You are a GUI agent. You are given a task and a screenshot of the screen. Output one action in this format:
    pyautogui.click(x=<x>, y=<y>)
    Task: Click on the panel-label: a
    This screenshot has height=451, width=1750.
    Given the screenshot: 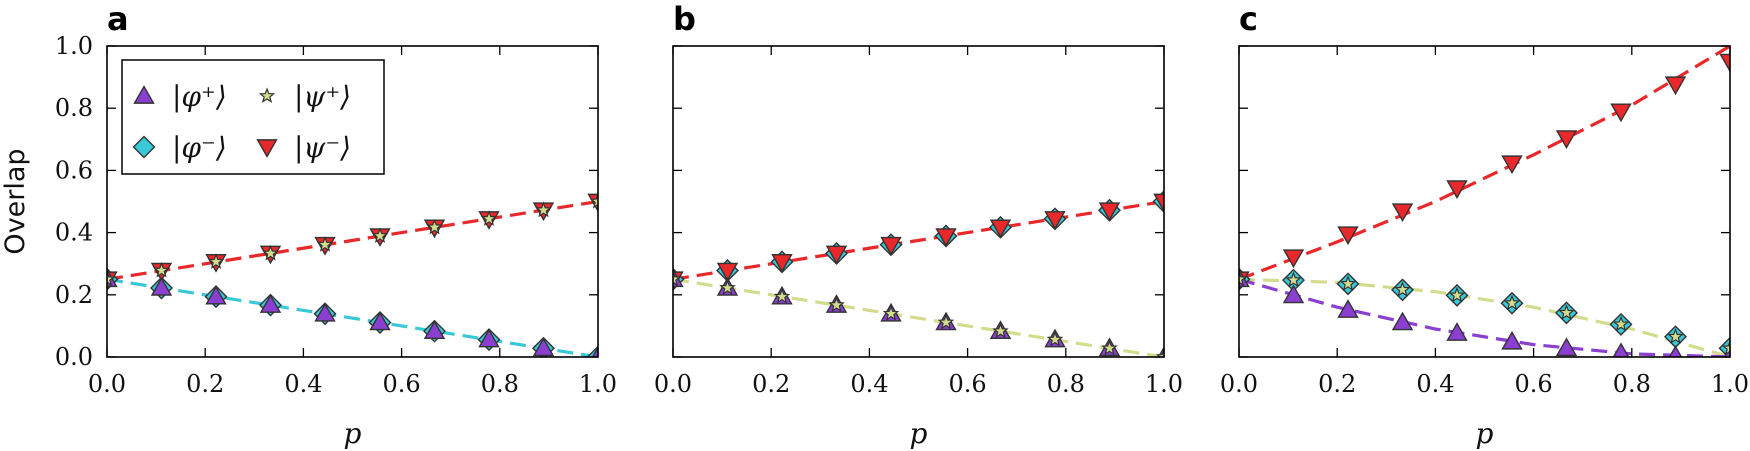 What is the action you would take?
    pyautogui.click(x=118, y=19)
    